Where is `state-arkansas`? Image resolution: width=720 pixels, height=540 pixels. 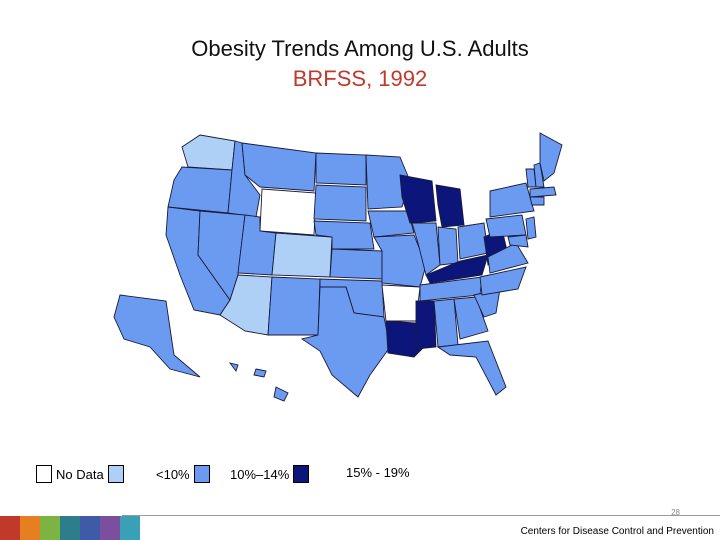
state-arkansas is located at coordinates (401, 303).